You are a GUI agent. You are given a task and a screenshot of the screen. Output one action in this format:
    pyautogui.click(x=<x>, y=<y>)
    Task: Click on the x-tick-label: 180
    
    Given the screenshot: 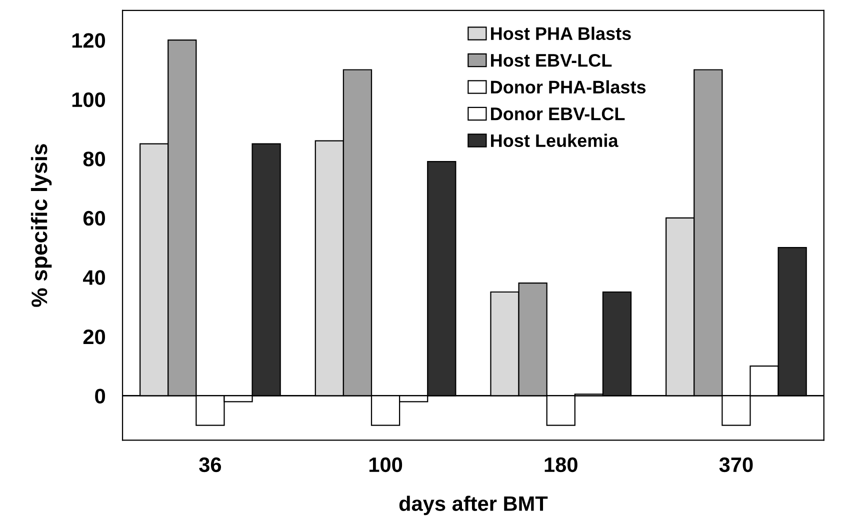 What is the action you would take?
    pyautogui.click(x=561, y=464)
    